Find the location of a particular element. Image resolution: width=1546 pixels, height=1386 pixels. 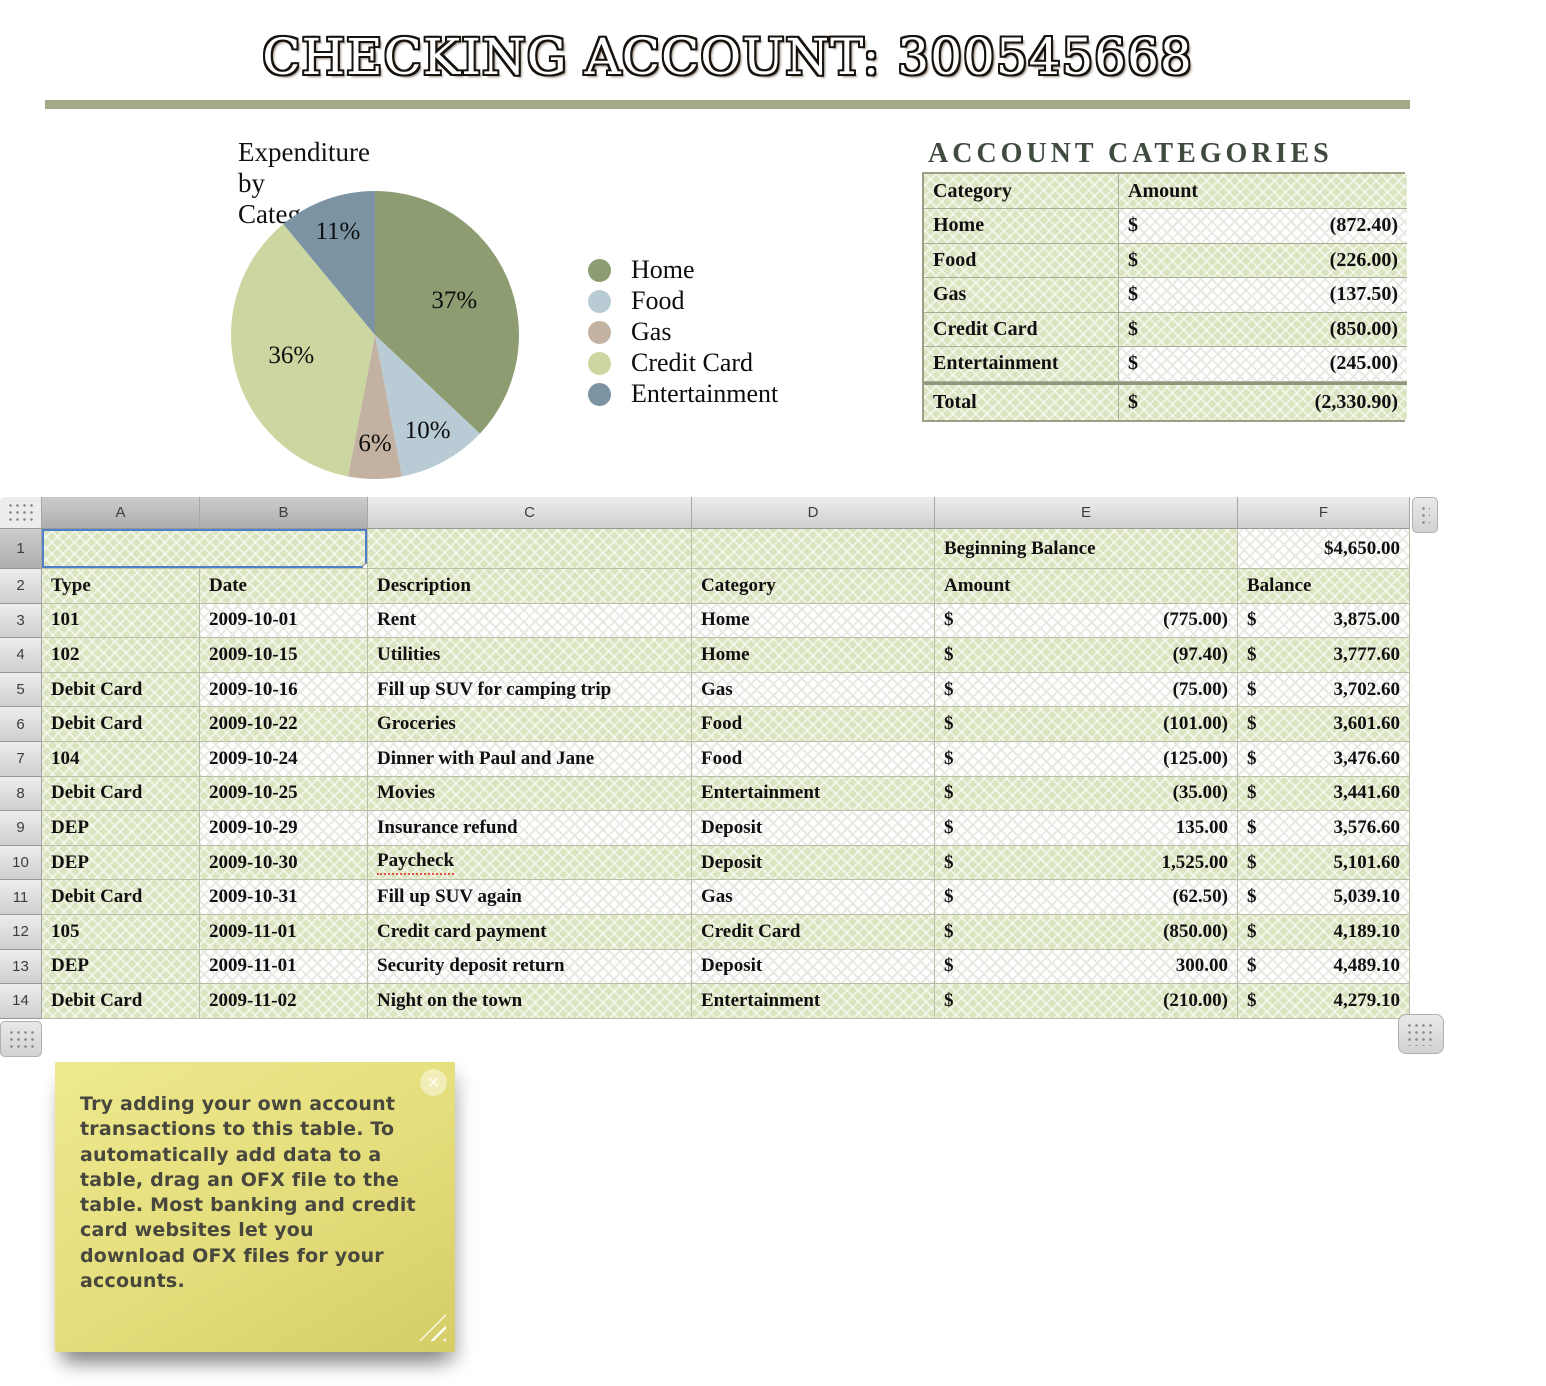

cell-balance: $3,476.60 is located at coordinates (1324, 759).